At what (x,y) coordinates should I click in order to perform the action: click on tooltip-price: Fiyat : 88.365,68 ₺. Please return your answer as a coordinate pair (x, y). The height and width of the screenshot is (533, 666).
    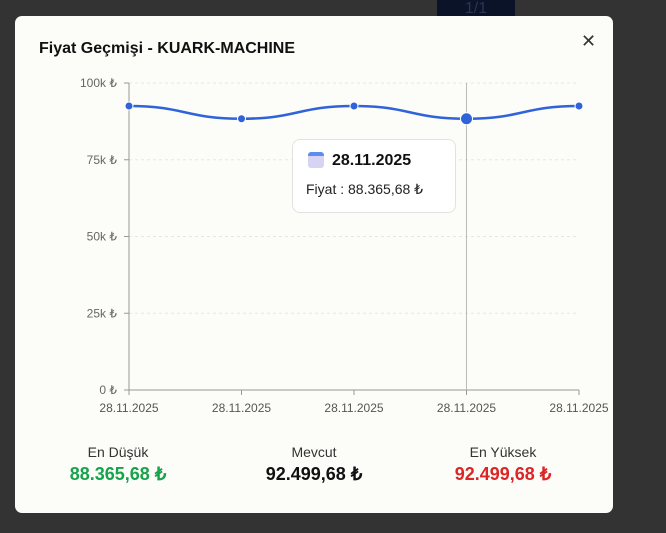
    Looking at the image, I should click on (365, 189).